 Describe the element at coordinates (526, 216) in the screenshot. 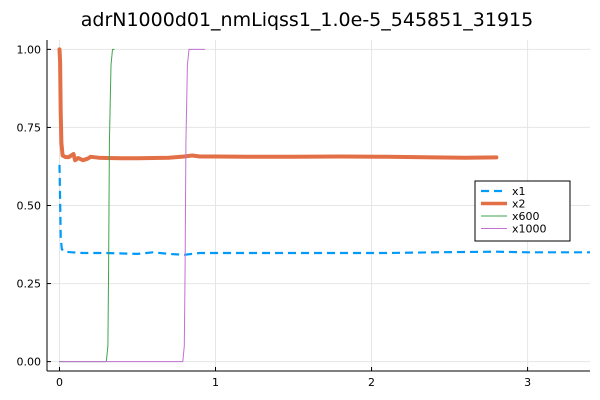

I see `legend-label-x600: x600` at that location.